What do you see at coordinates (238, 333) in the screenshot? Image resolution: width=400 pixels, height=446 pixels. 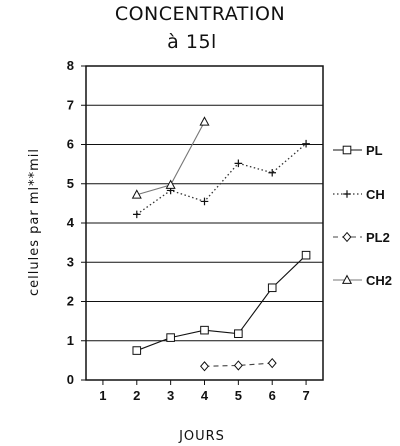 I see `point-pl-x5` at bounding box center [238, 333].